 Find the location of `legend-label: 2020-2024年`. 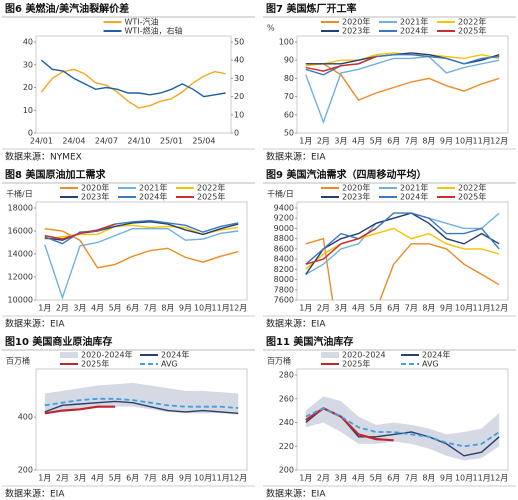

legend-label: 2020-2024年 is located at coordinates (107, 355).